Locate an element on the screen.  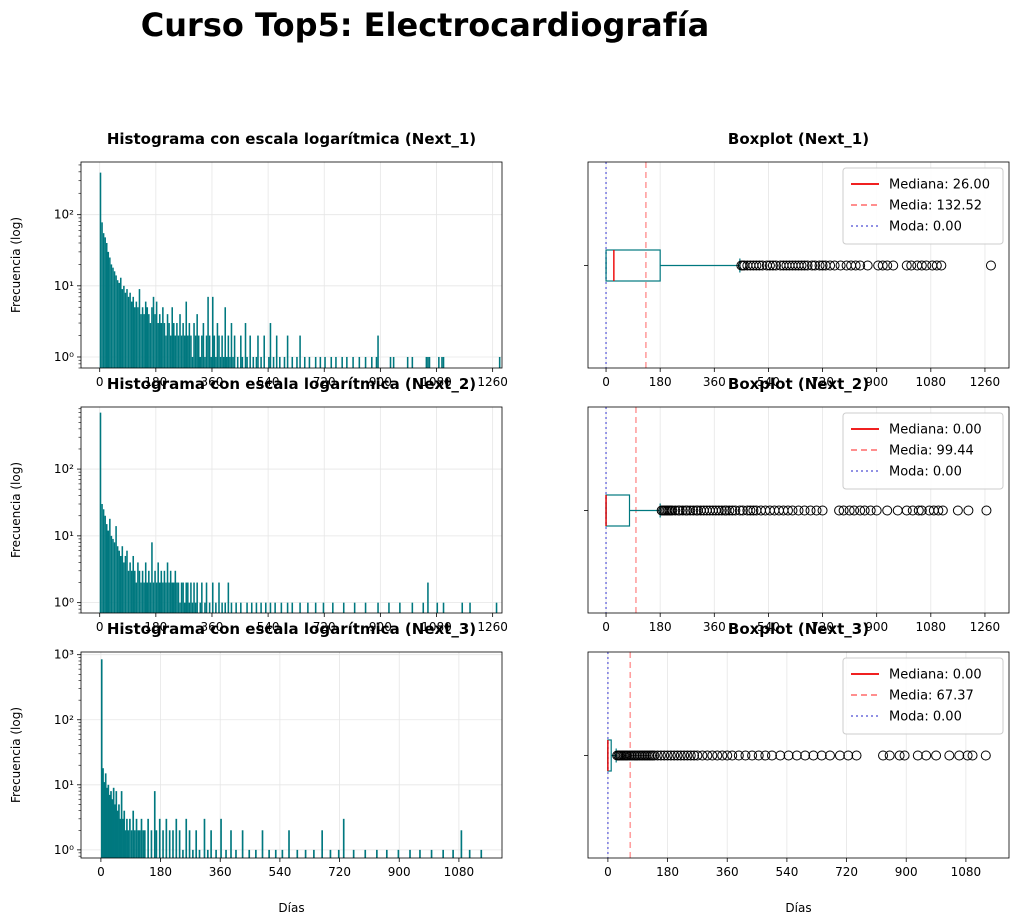
y-tick-label: 10¹ is located at coordinates (64, 785).